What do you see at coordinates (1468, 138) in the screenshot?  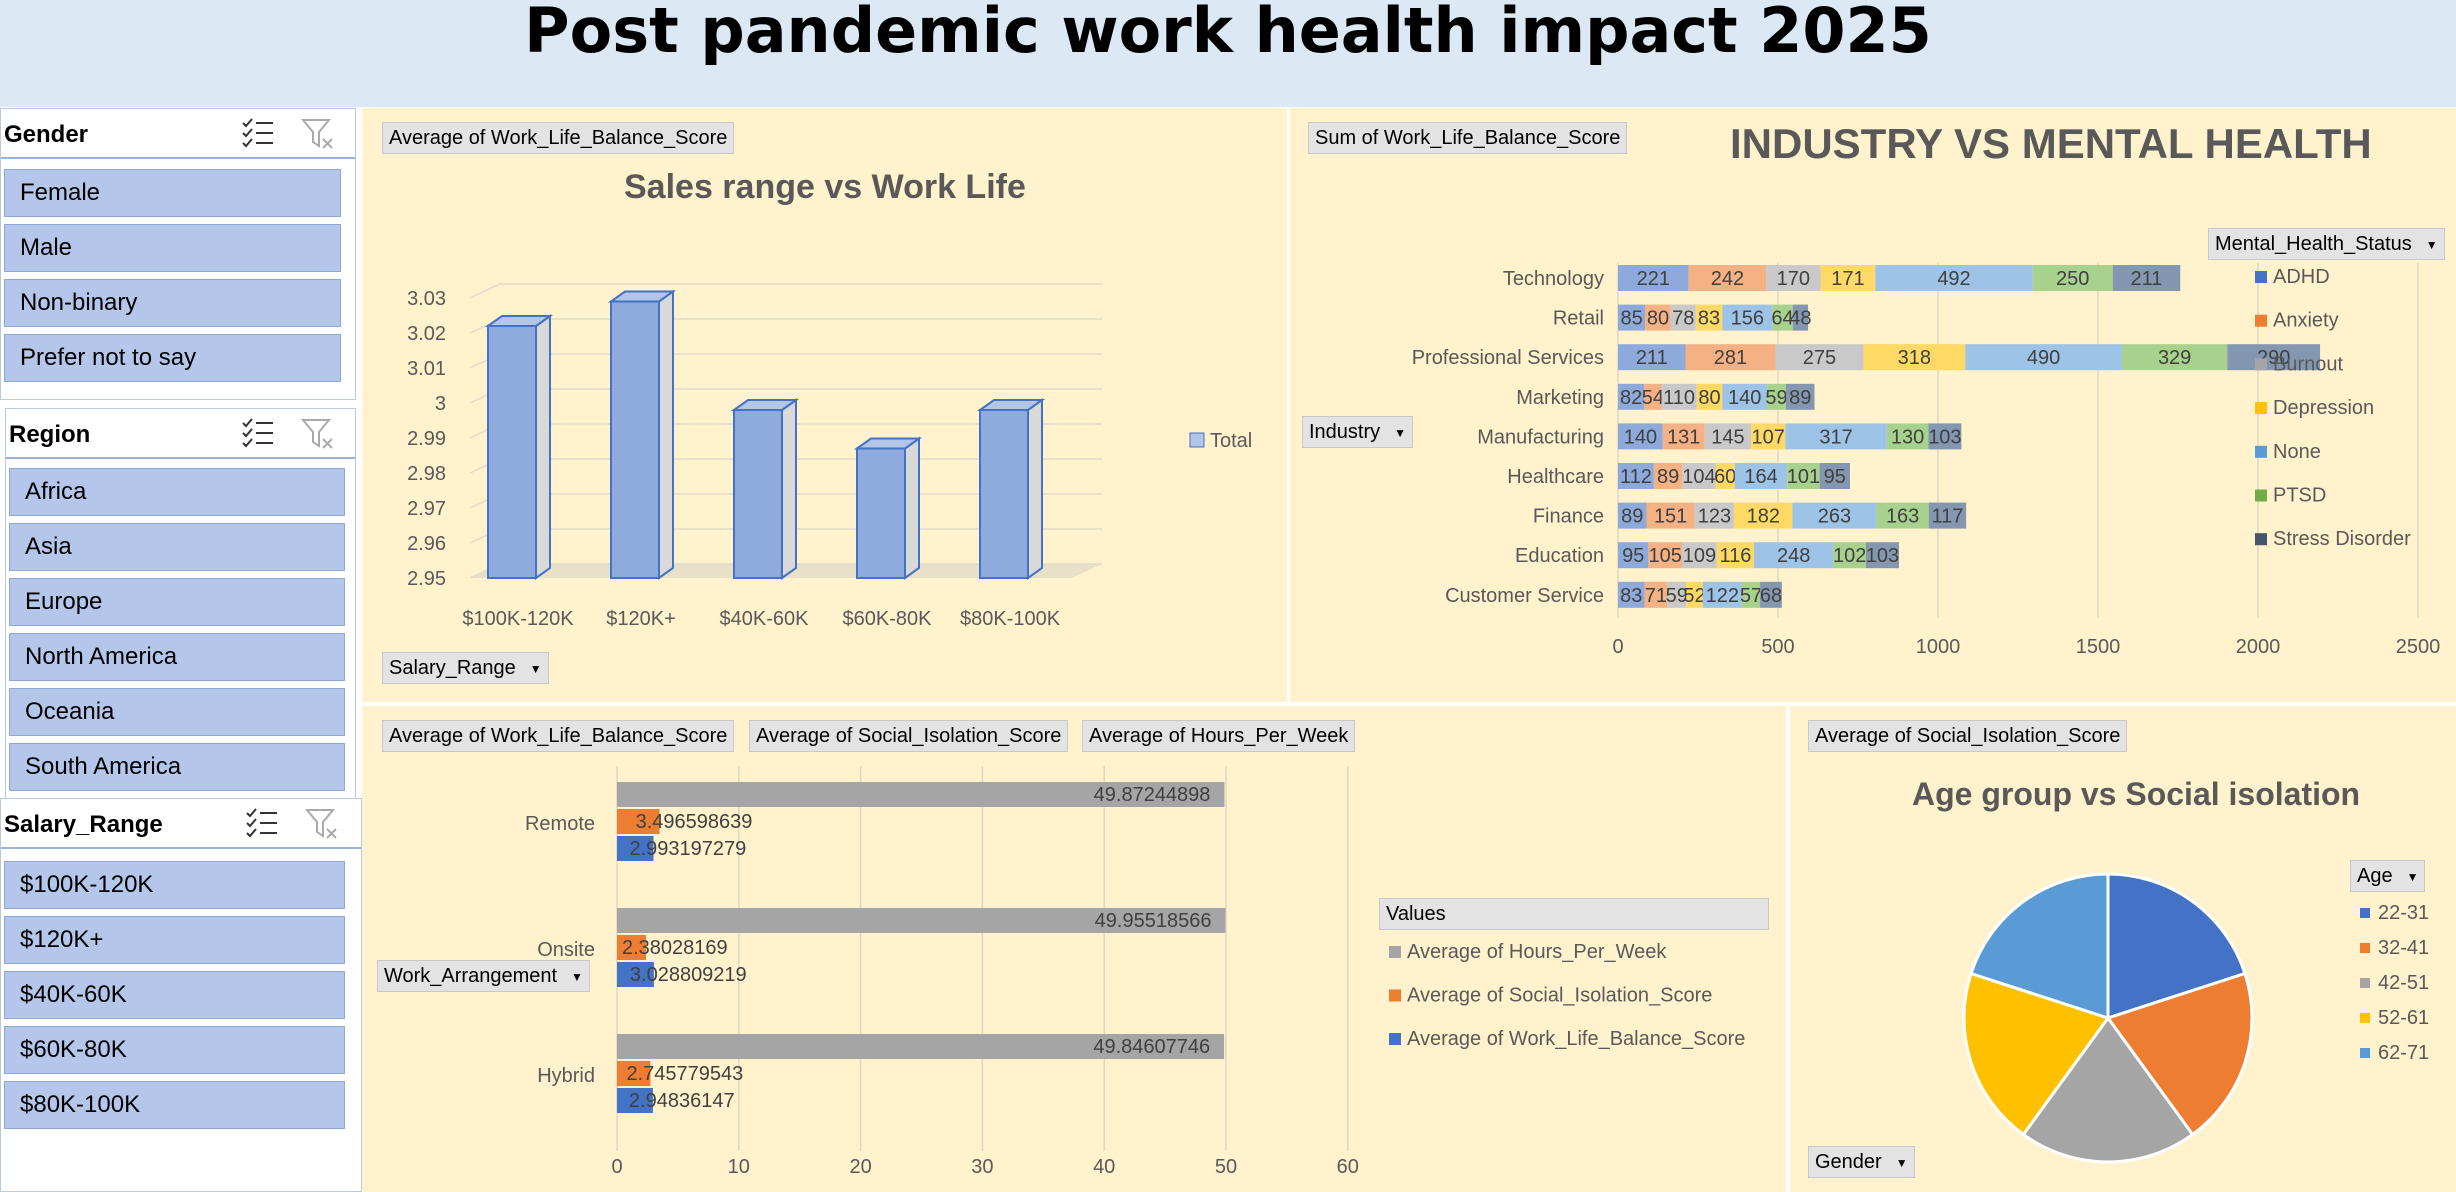 I see `value-field-button: Sum of Work_Life_Balance_Score` at bounding box center [1468, 138].